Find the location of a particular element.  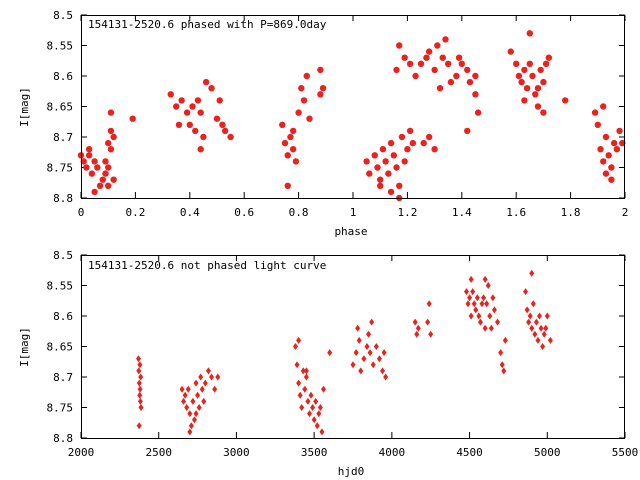

x-tick-label: 5000 is located at coordinates (547, 452).